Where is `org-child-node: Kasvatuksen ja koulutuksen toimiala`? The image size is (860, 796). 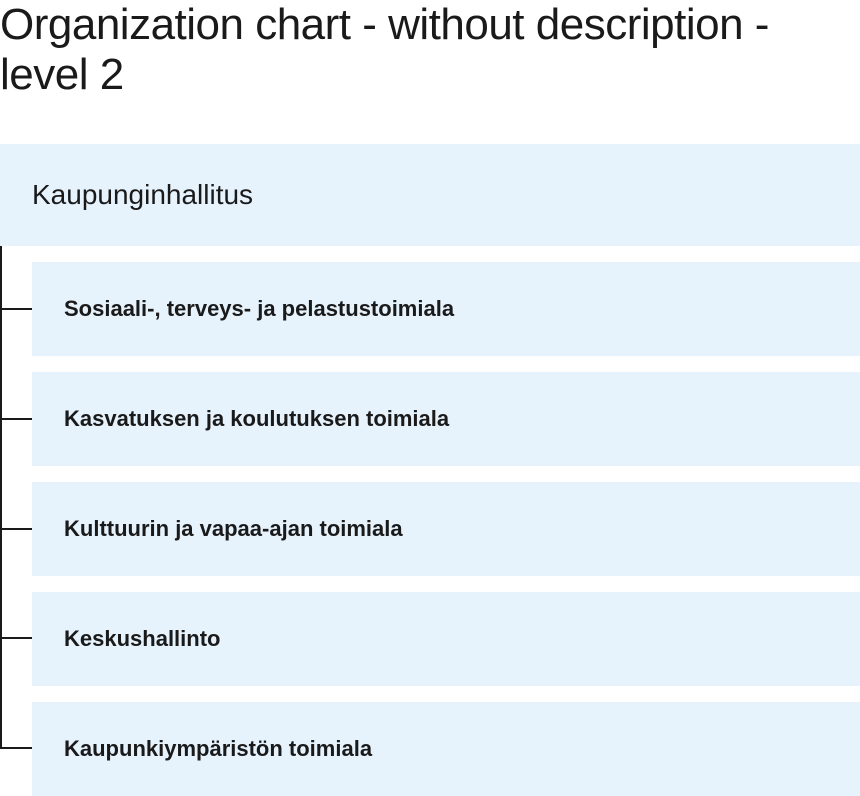 org-child-node: Kasvatuksen ja koulutuksen toimiala is located at coordinates (446, 419).